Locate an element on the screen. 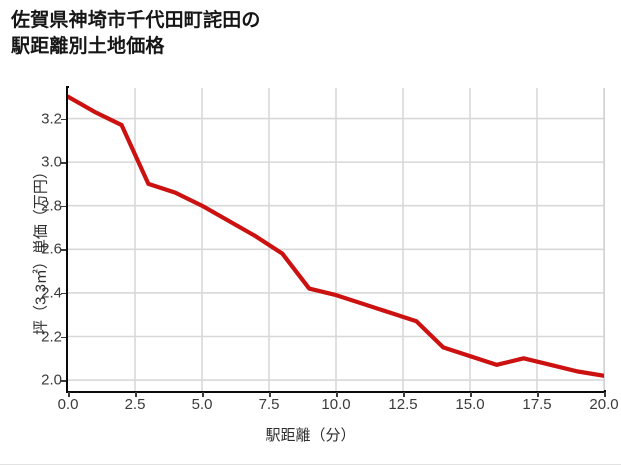 The width and height of the screenshot is (621, 465). chart-title: 佐賀県神埼市千代田町詫田の 駅距離別土地価格 is located at coordinates (136, 33).